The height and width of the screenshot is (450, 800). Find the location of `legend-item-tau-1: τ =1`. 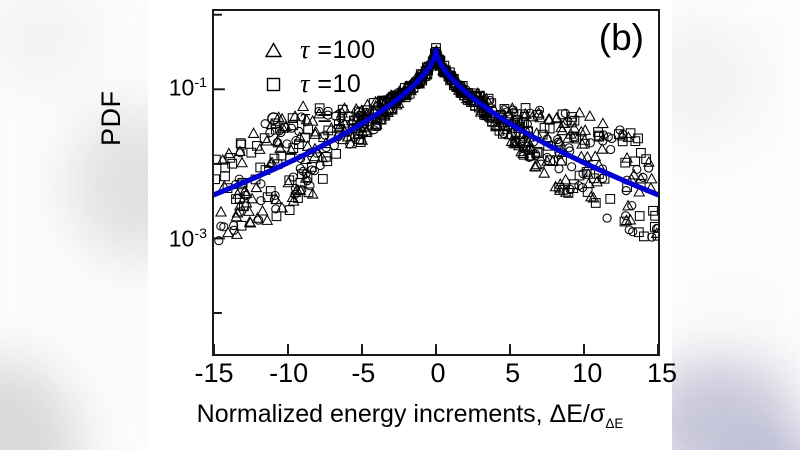

legend-item-tau-1: τ =1 is located at coordinates (318, 118).